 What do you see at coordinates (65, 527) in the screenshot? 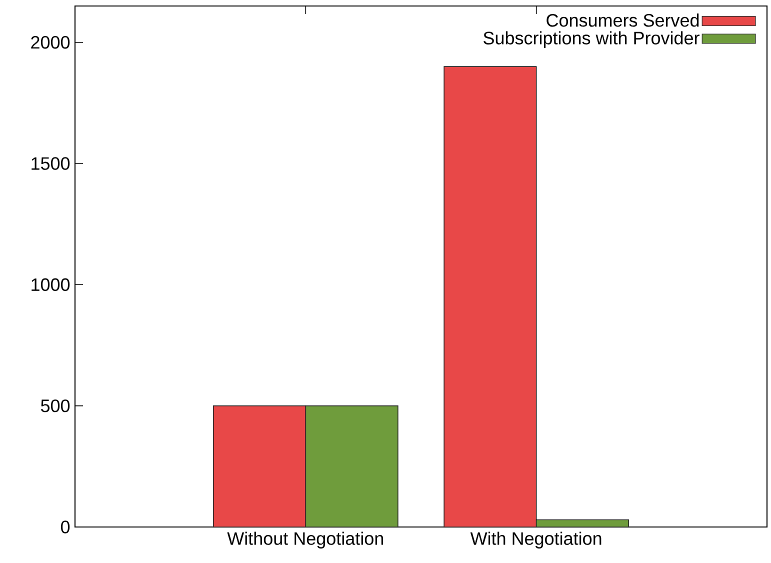
I see `y-tick-label: 0` at bounding box center [65, 527].